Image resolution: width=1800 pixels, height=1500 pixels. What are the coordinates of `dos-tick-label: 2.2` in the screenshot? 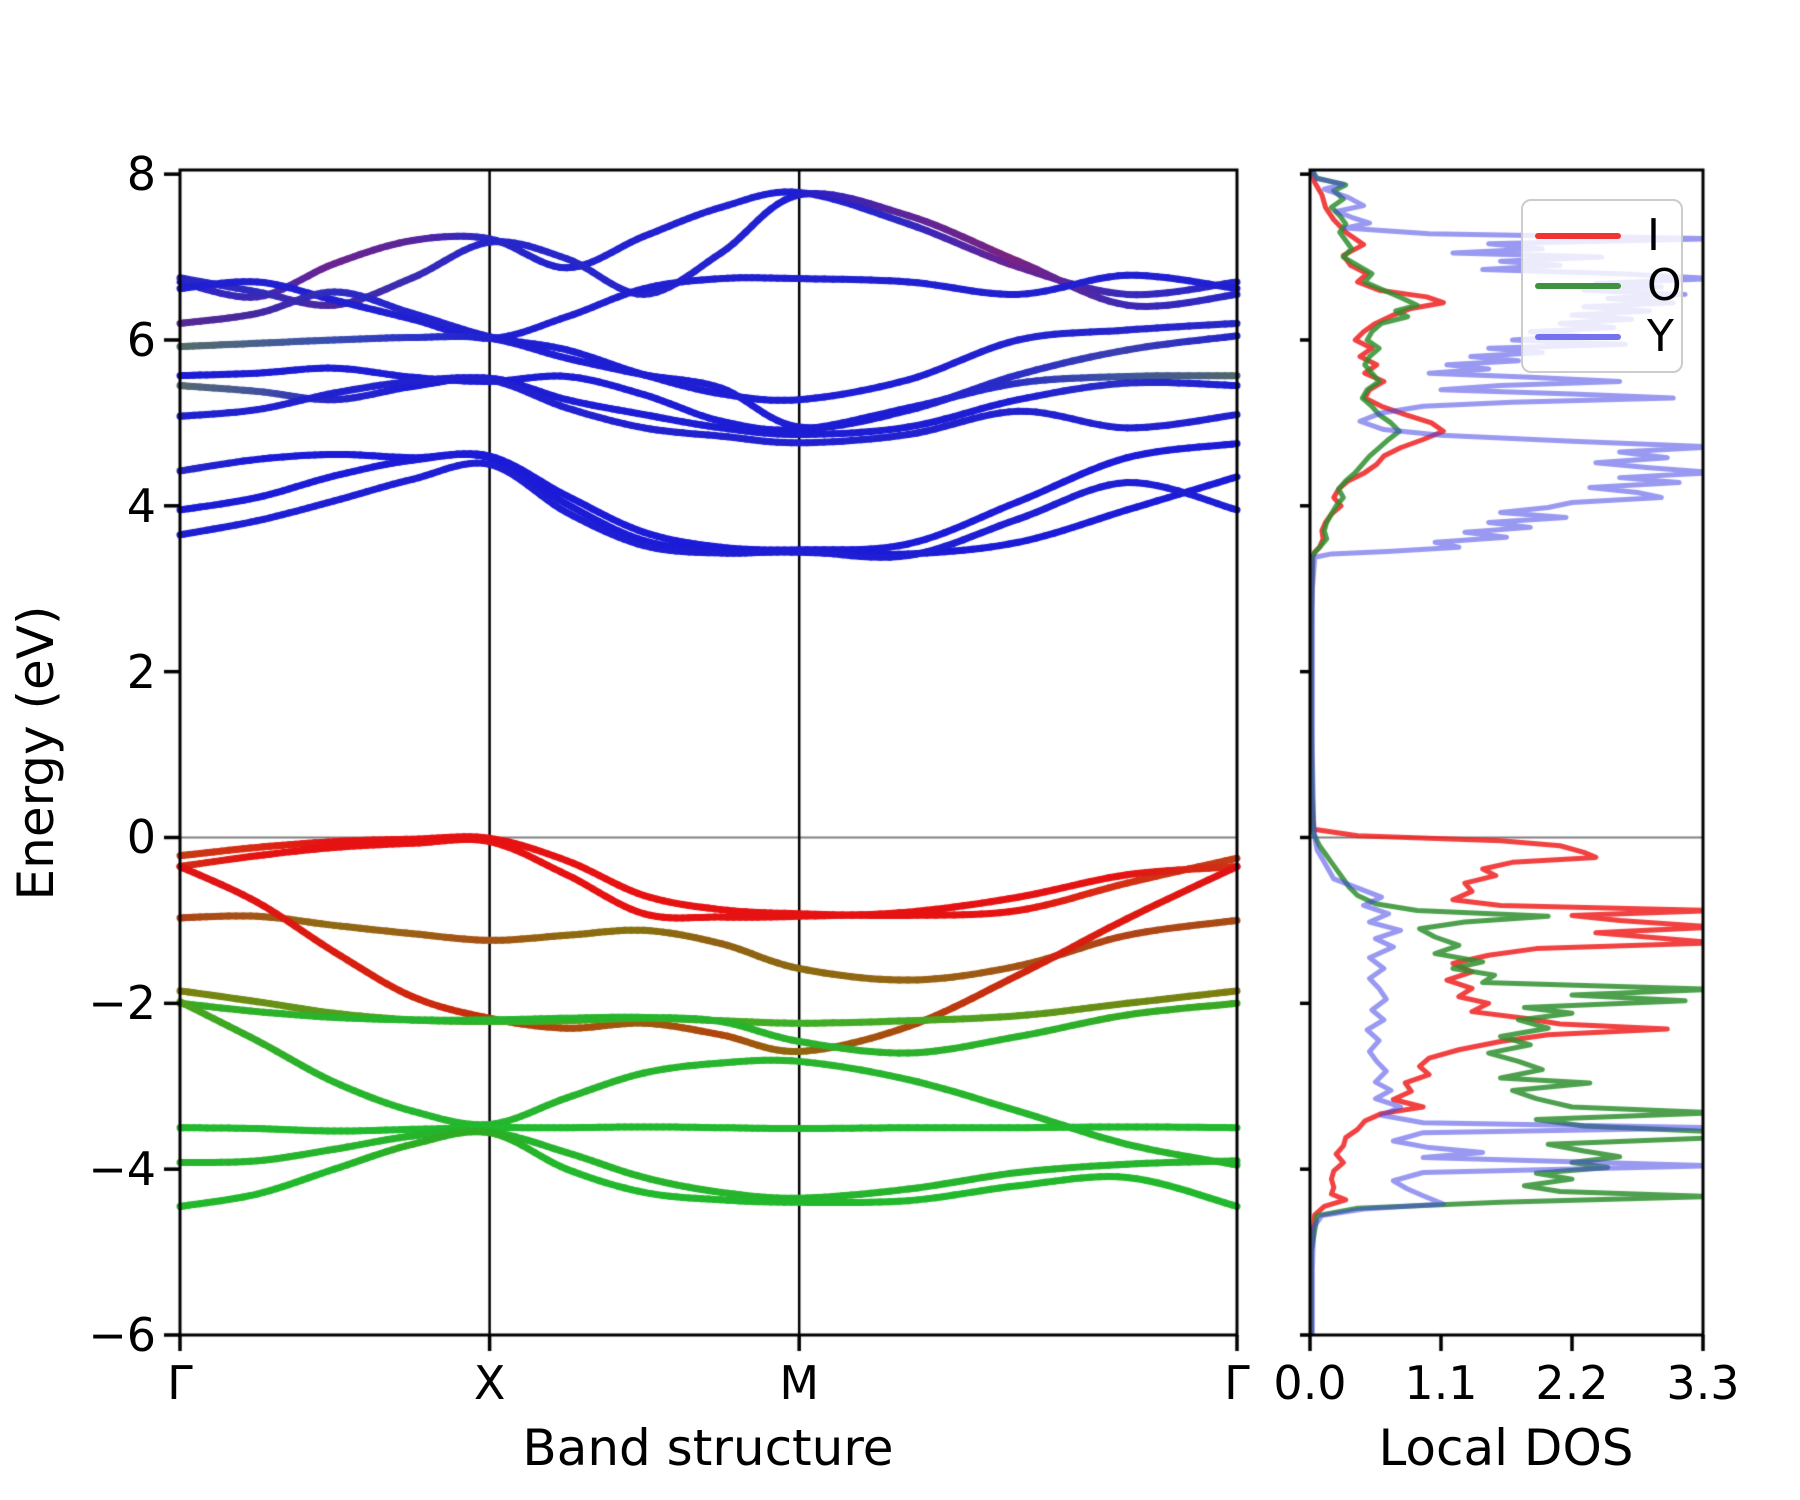 It's located at (1572, 1383).